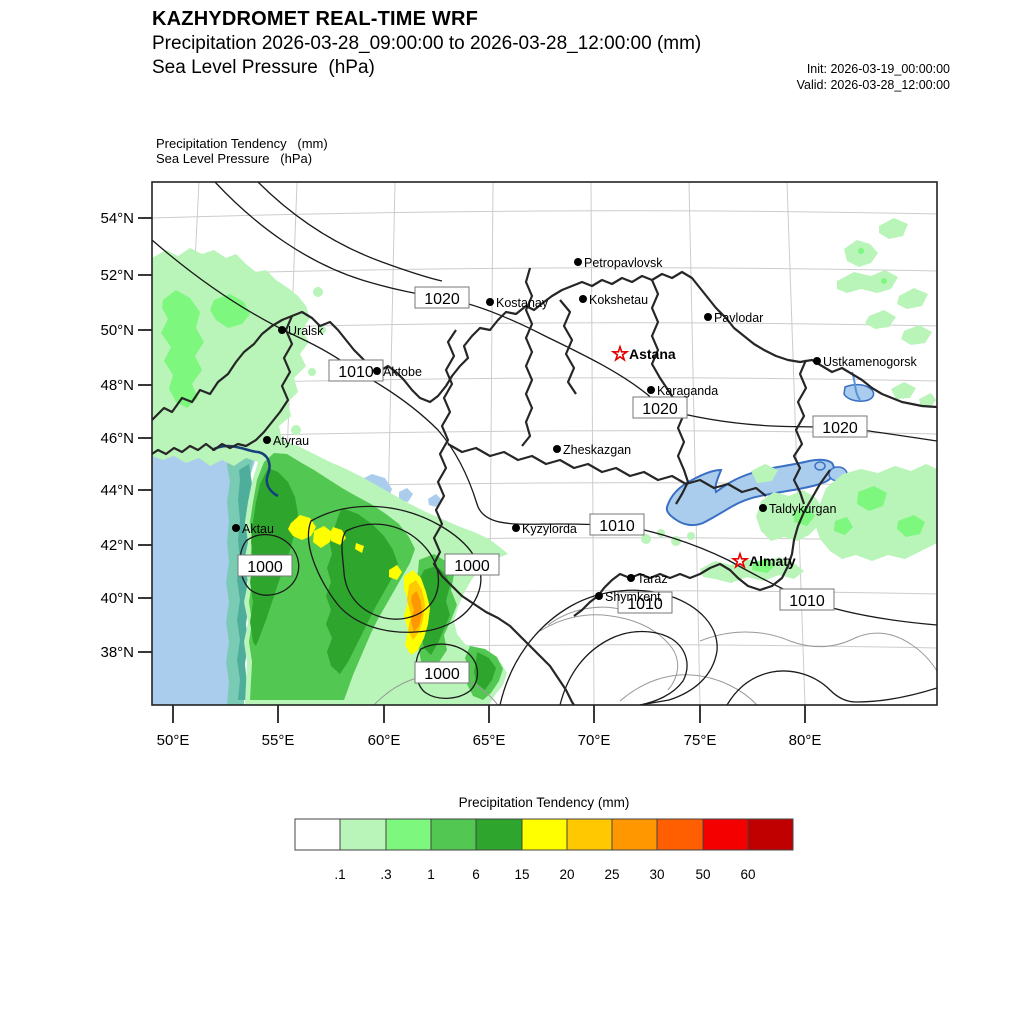  Describe the element at coordinates (886, 313) in the screenshot. I see `precip-light-northeast` at that location.